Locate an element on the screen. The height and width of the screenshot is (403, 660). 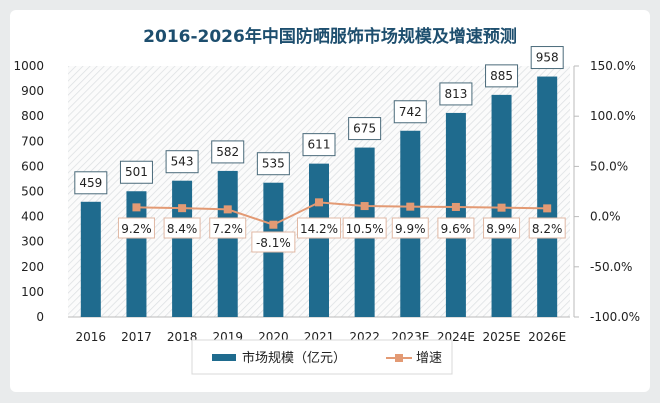
x-tick-label: 2018 is located at coordinates (182, 337).